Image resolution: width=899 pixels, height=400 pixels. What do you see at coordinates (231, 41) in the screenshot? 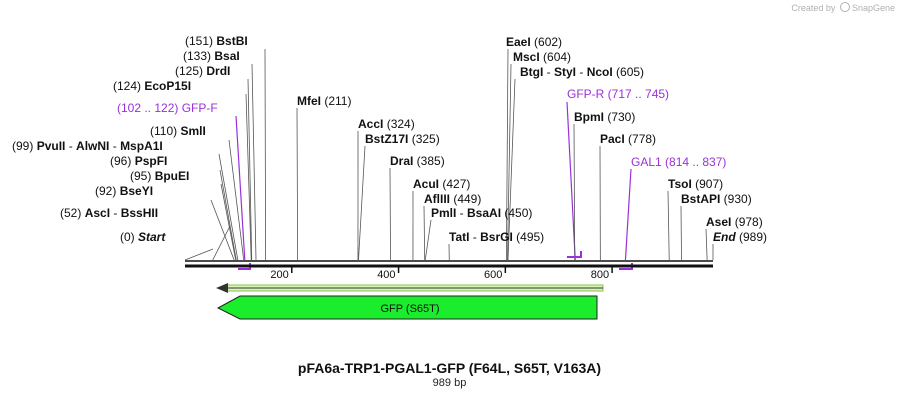
I see `enzyme-name: BstBI` at bounding box center [231, 41].